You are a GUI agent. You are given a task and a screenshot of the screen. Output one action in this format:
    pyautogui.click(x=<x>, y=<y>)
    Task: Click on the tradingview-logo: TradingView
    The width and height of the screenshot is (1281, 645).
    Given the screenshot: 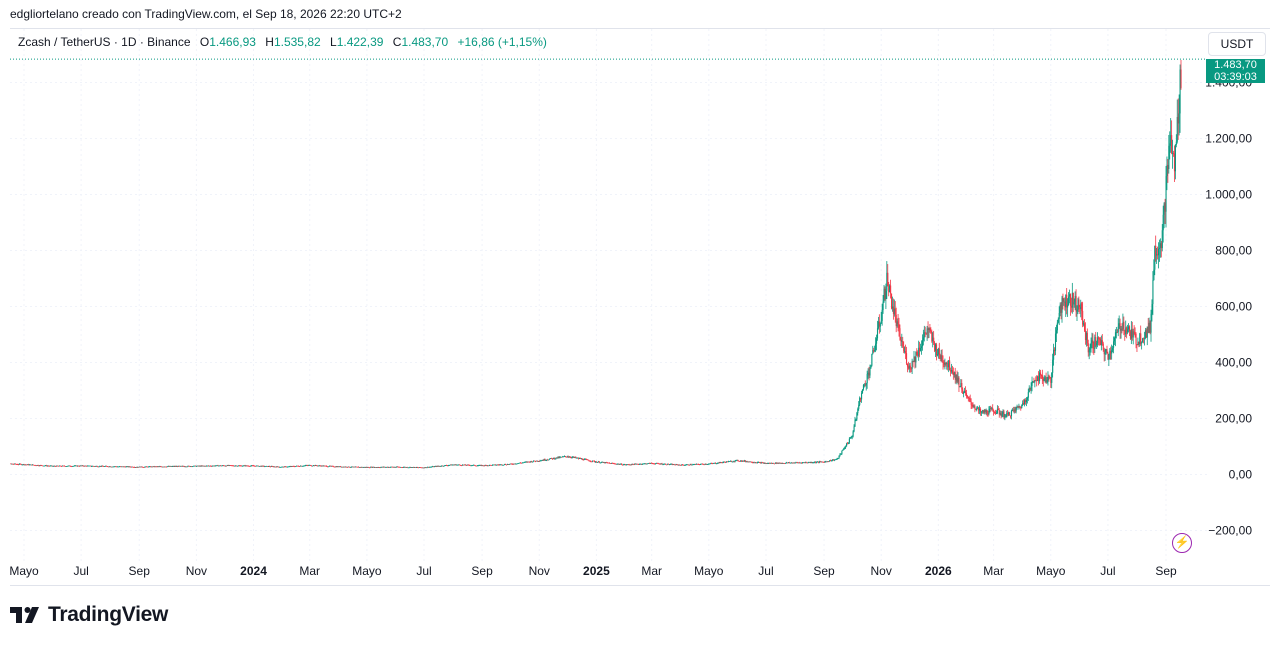 What is the action you would take?
    pyautogui.click(x=89, y=615)
    